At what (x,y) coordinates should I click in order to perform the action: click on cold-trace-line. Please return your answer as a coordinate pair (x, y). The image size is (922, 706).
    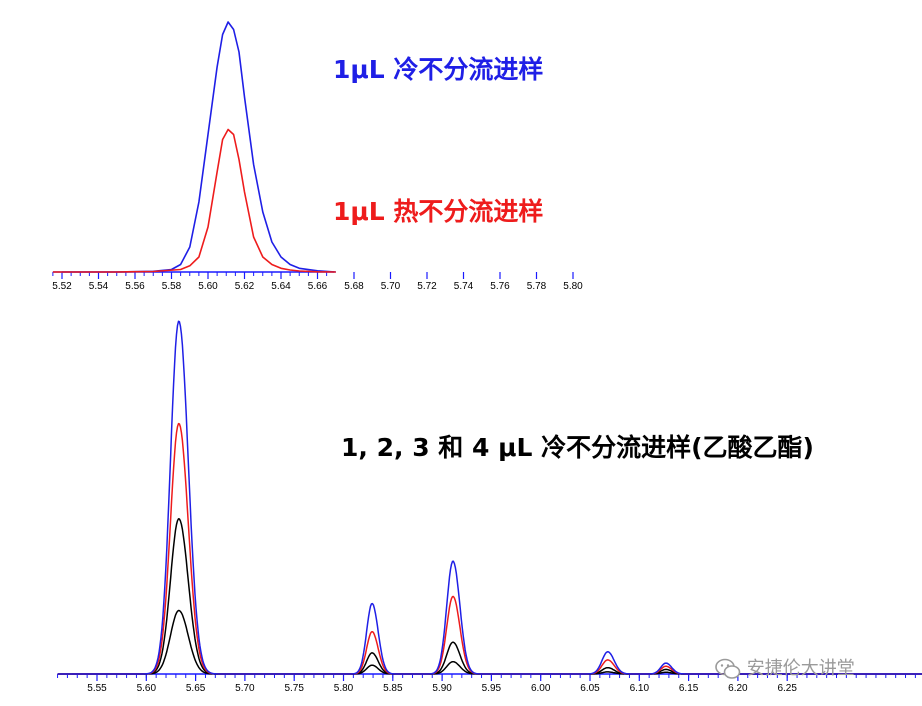
    Looking at the image, I should click on (194, 147).